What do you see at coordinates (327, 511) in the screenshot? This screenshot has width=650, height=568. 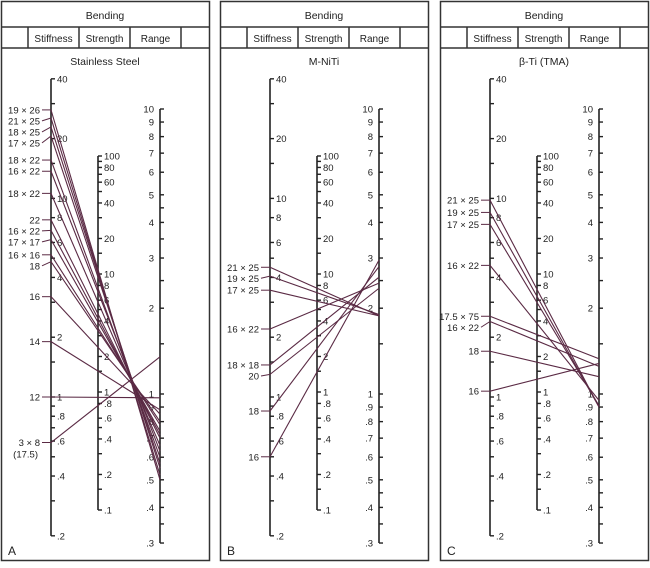 I see `strength-tick-label: .1` at bounding box center [327, 511].